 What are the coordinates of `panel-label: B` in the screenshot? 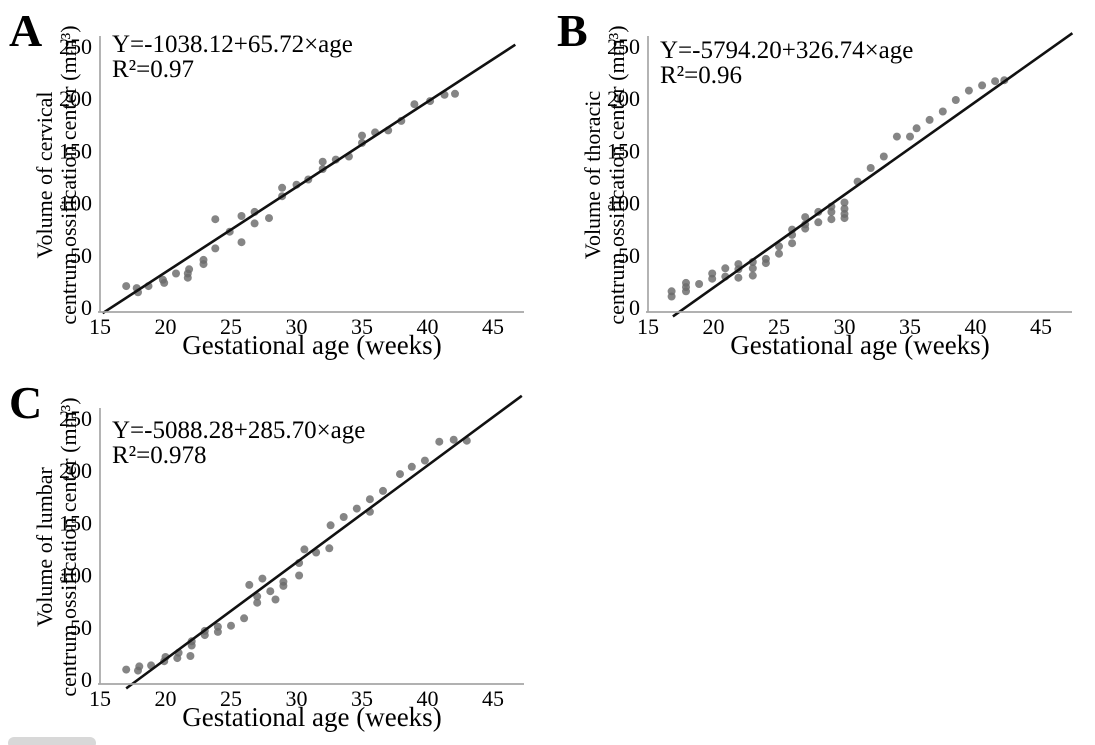 It's located at (572, 30).